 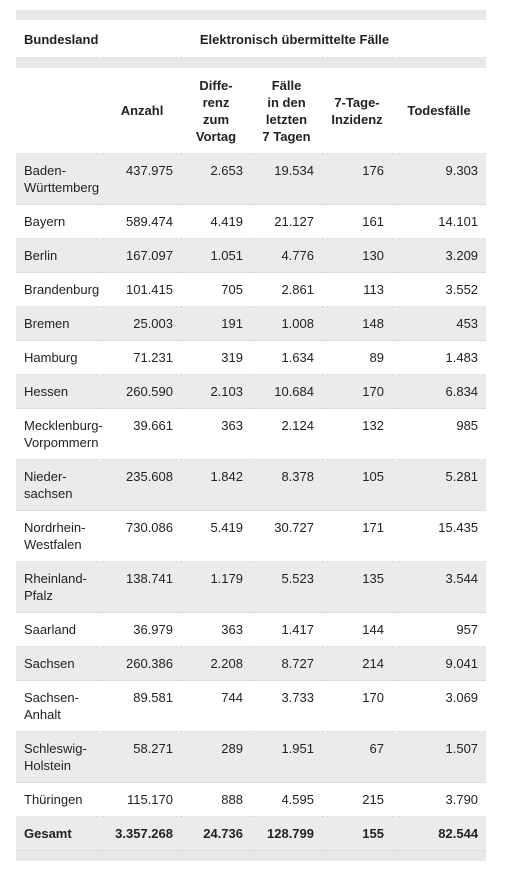 What do you see at coordinates (142, 663) in the screenshot?
I see `number-cell: 260.386` at bounding box center [142, 663].